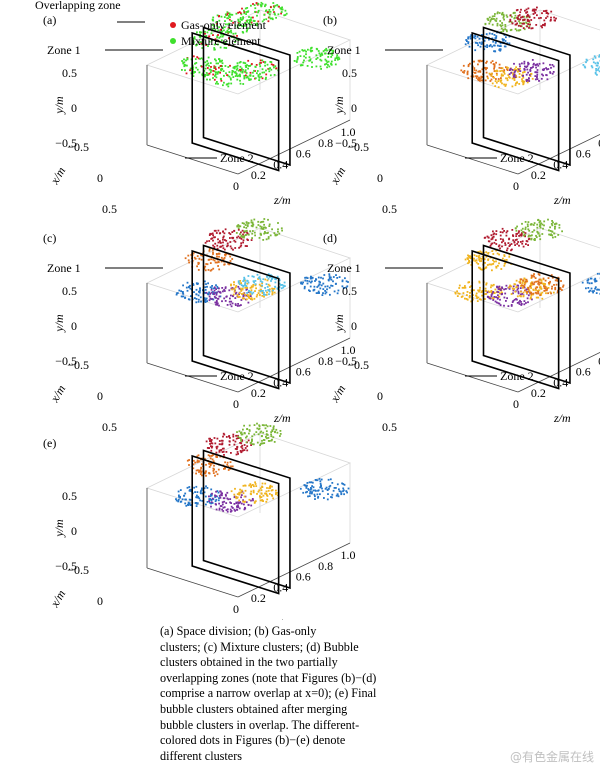 Image resolution: width=600 pixels, height=769 pixels. Describe the element at coordinates (517, 158) in the screenshot. I see `zone-2-label: Zone 2` at that location.